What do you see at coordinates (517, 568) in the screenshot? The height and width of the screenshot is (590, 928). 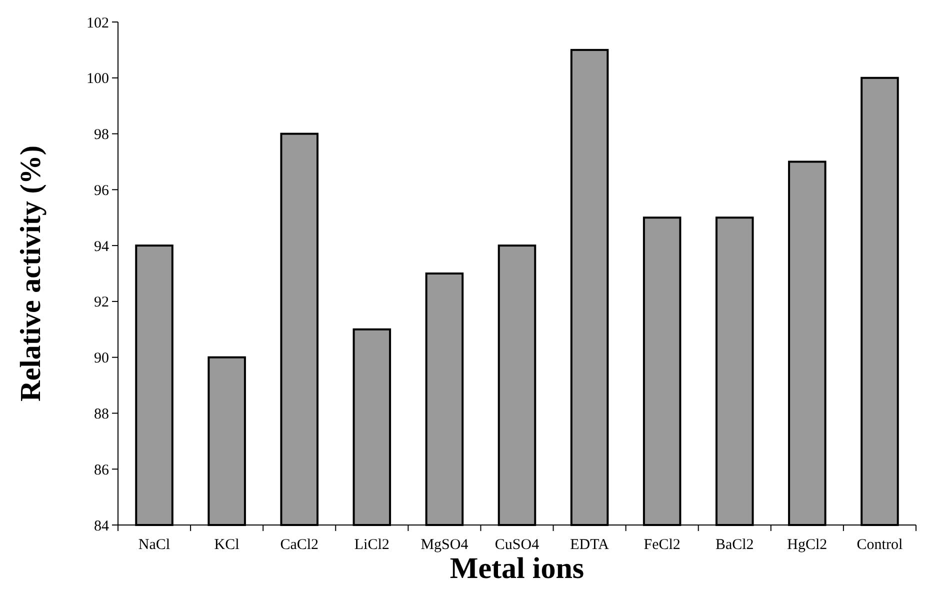 I see `x-axis-title: Metal ions` at bounding box center [517, 568].